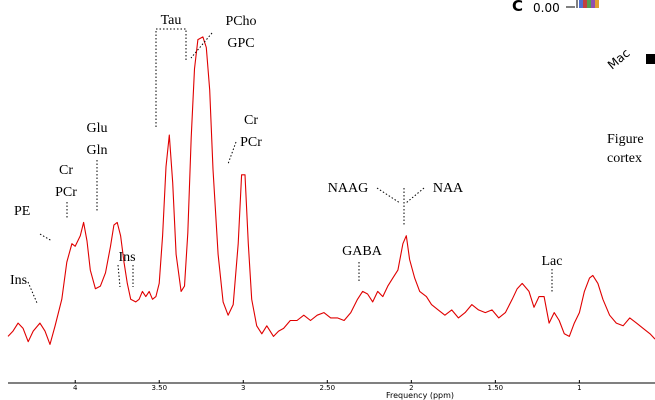  Describe the element at coordinates (583, 83) in the screenshot. I see `cropped-inset: C 0.00 Mac Figure cortex` at that location.